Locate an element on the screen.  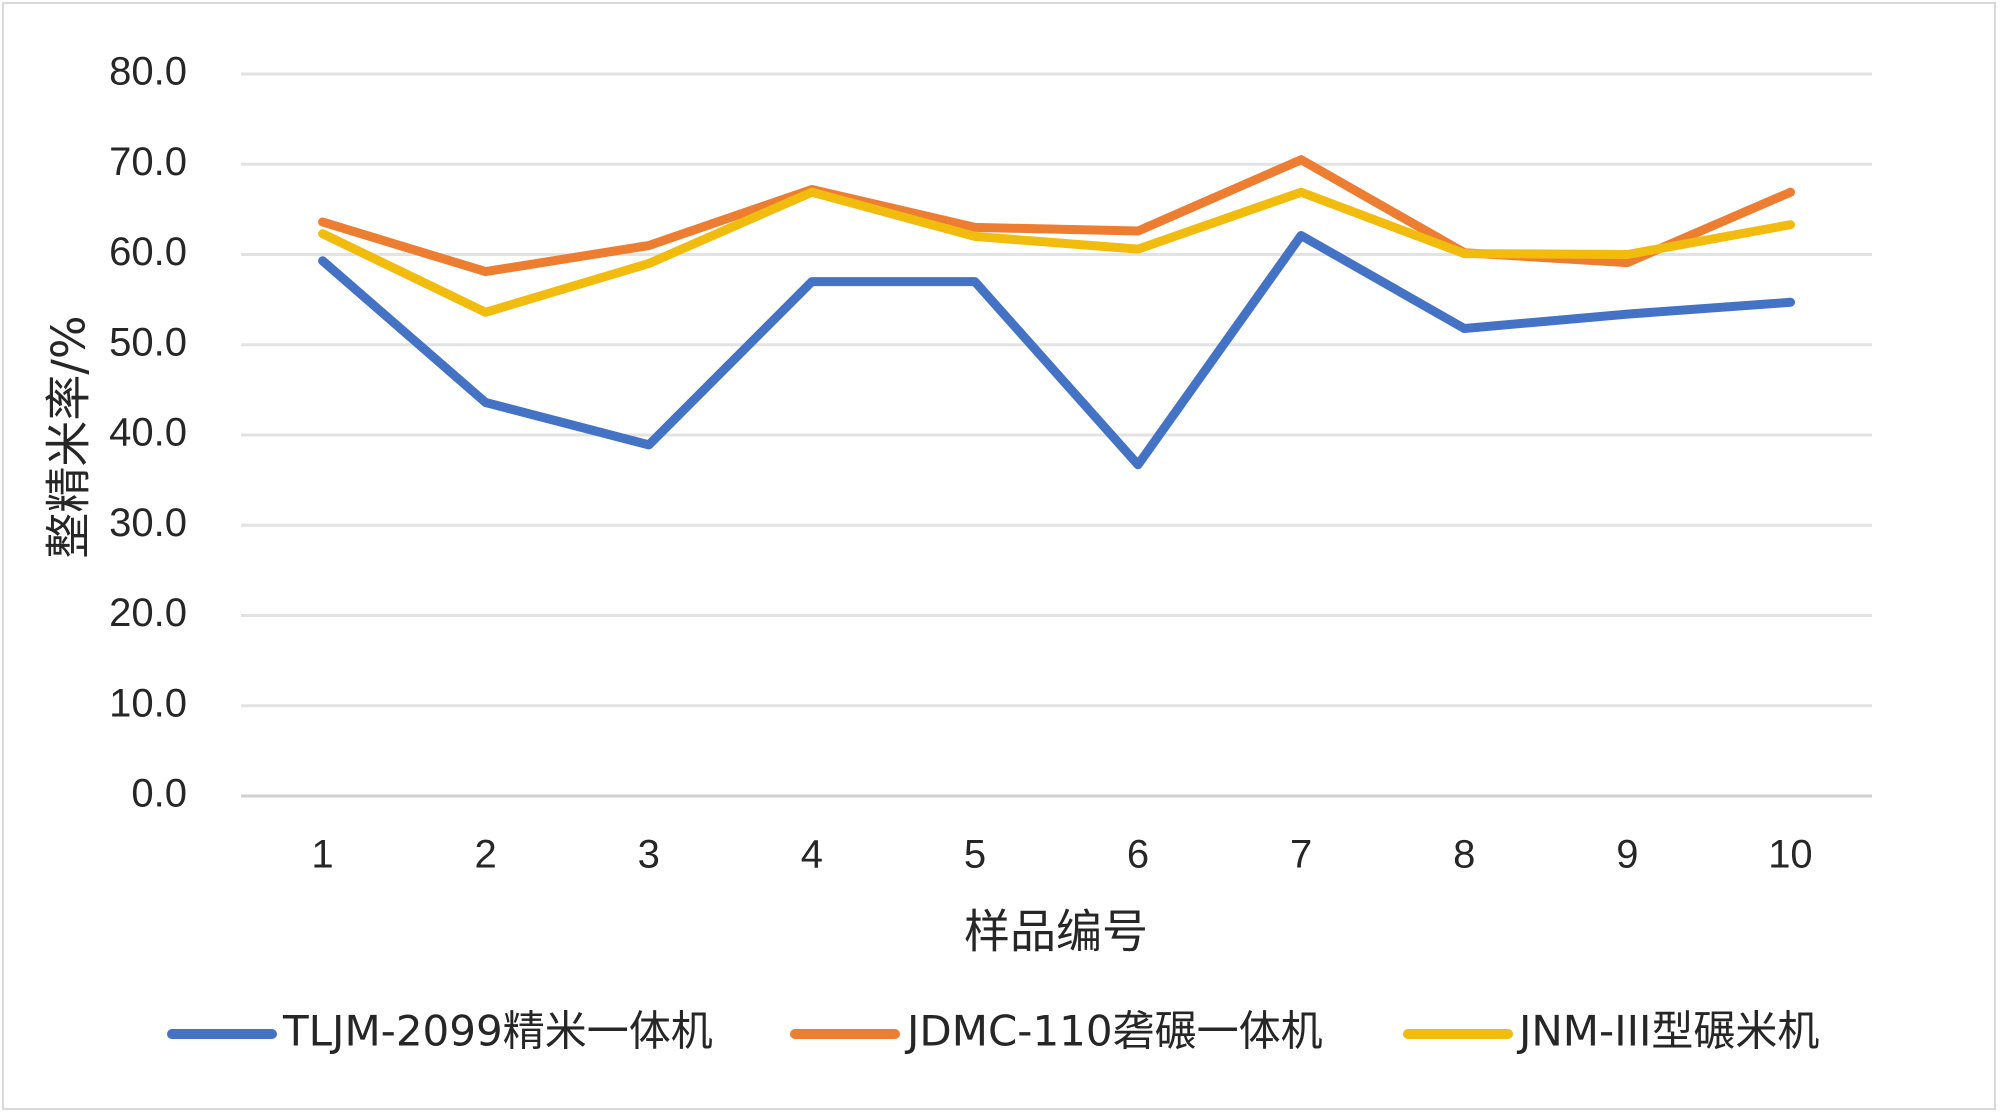
y-tick-label: 30.0 is located at coordinates (148, 523).